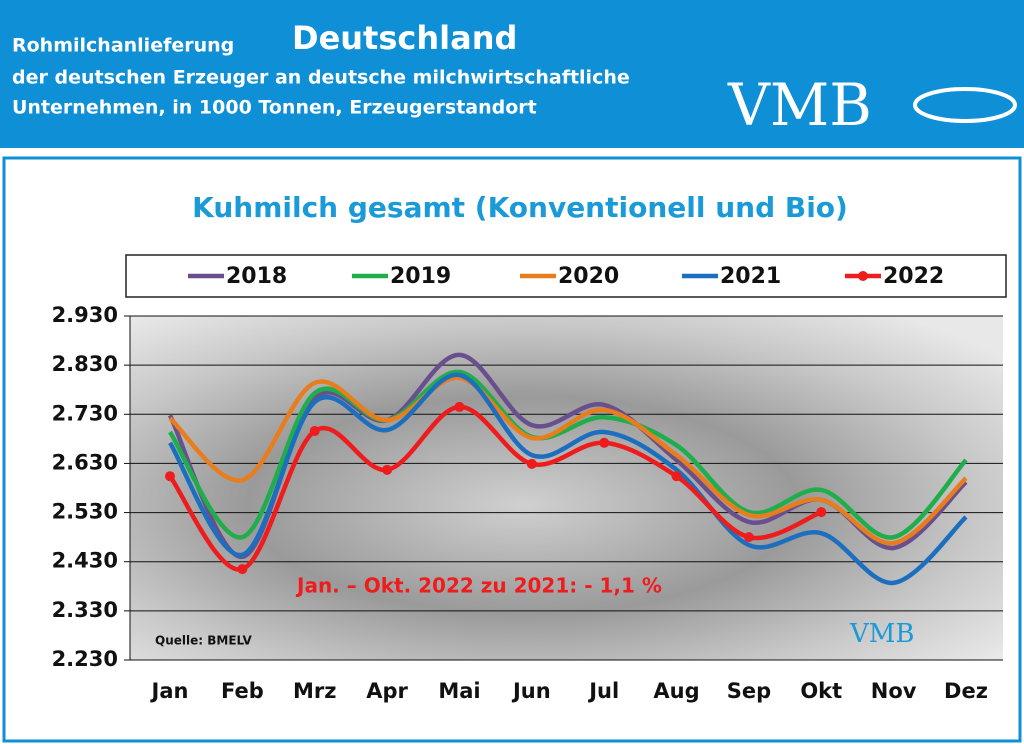 This screenshot has width=1024, height=744. Describe the element at coordinates (85, 659) in the screenshot. I see `y-tick-label: 2.230` at that location.